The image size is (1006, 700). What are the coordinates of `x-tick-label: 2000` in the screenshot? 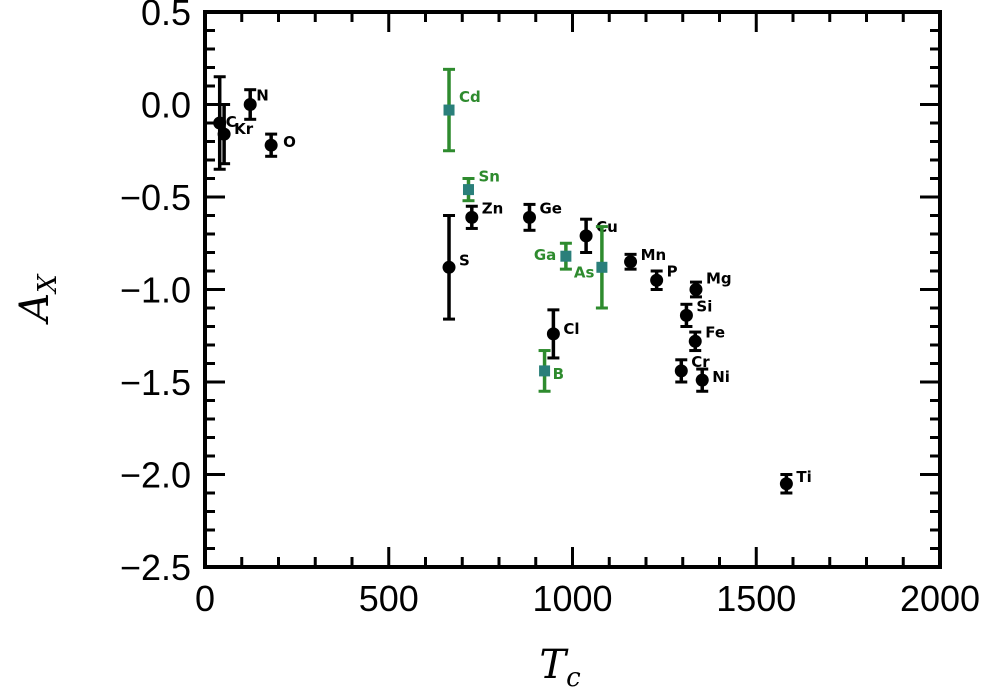 It's located at (940, 598).